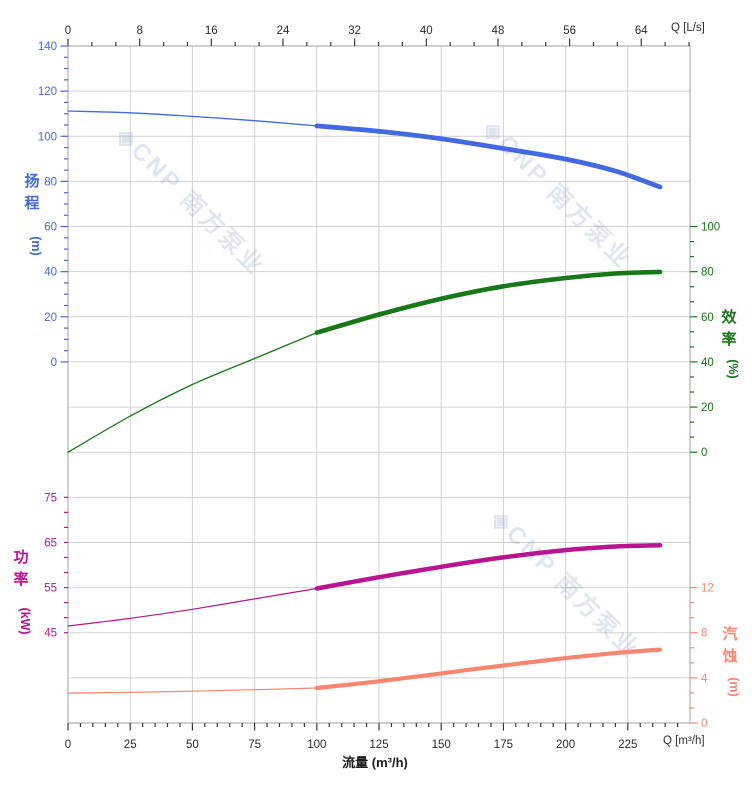  I want to click on head-curve-thin, so click(192, 118).